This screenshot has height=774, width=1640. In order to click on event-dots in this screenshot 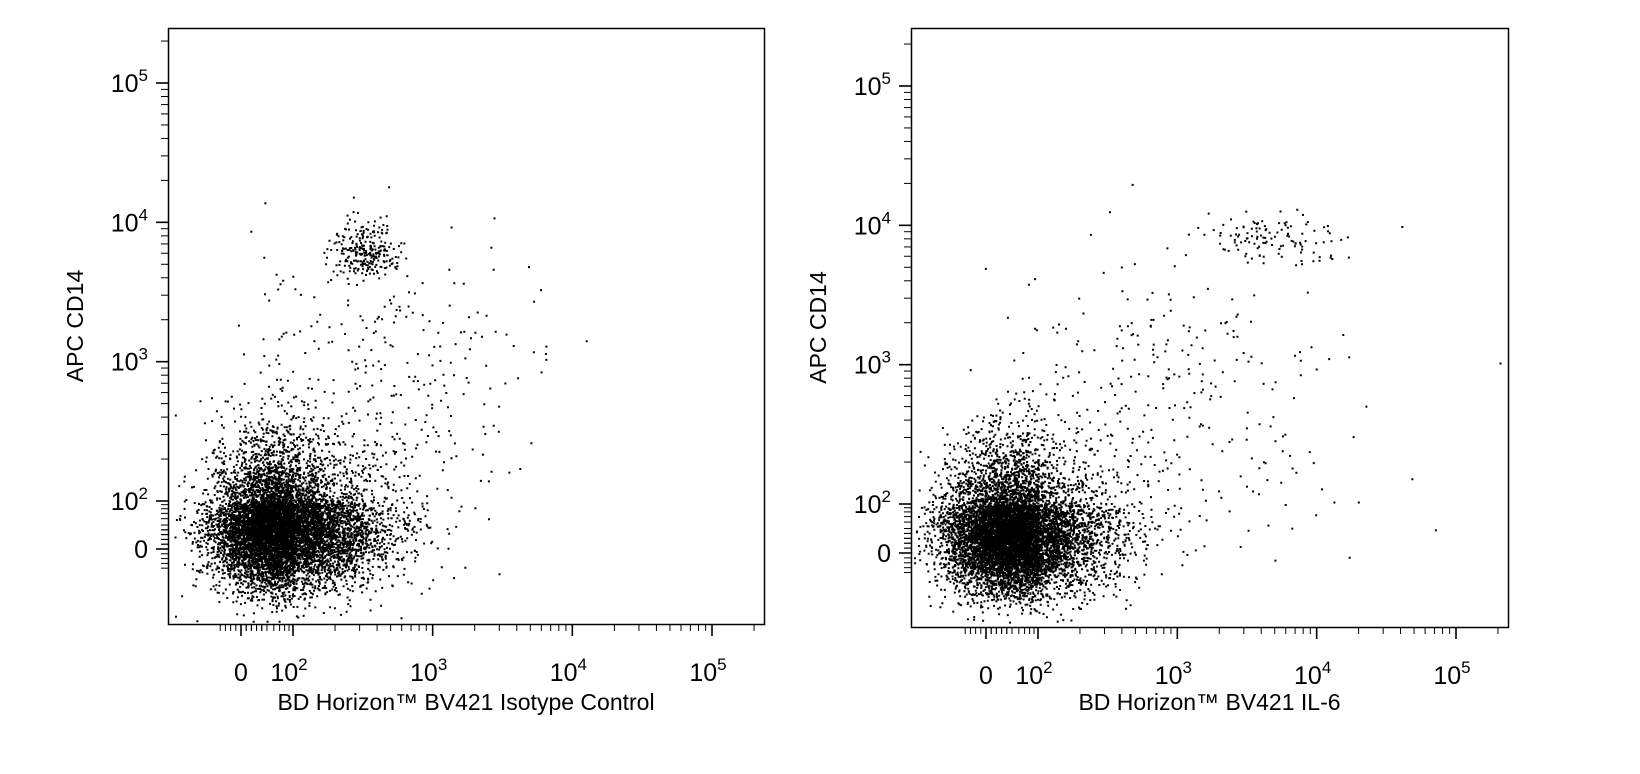, I will do `click(381, 404)`.